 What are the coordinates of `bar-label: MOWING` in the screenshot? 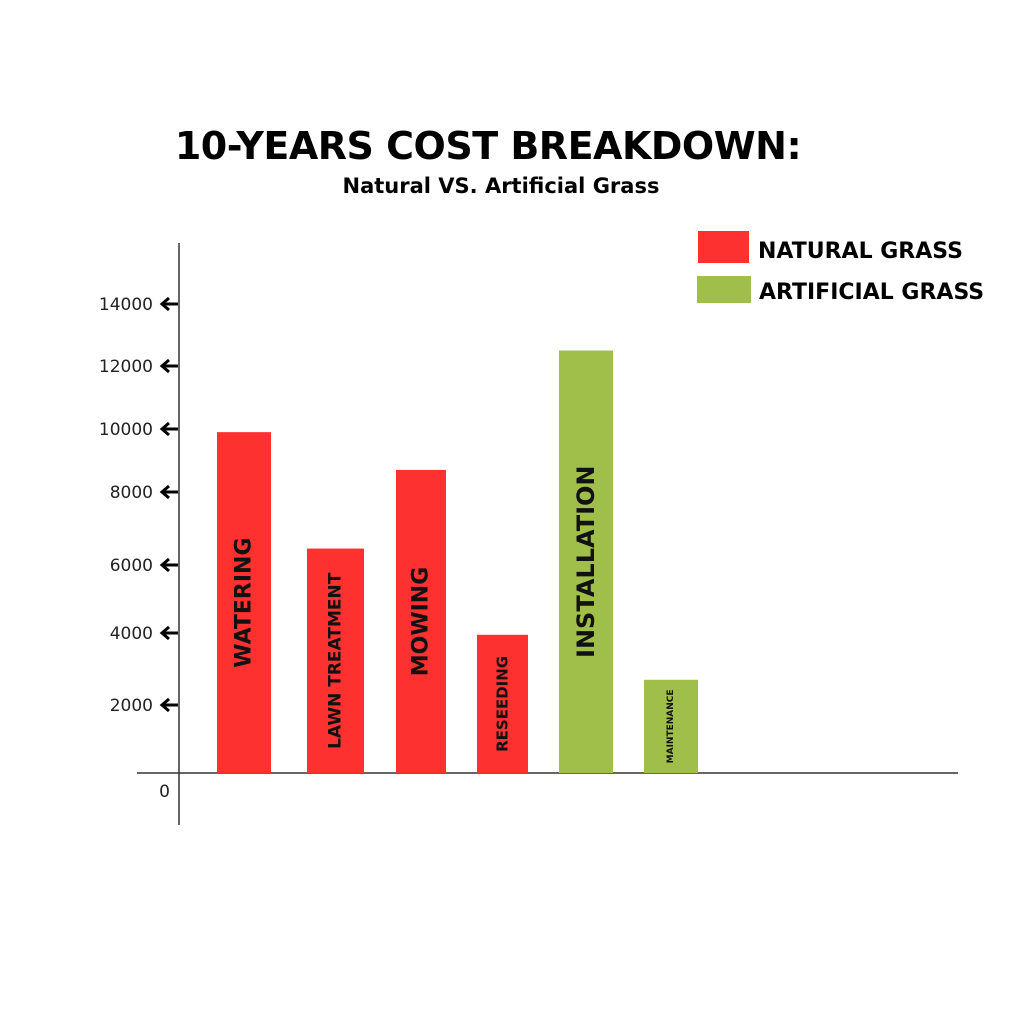 It's located at (421, 622).